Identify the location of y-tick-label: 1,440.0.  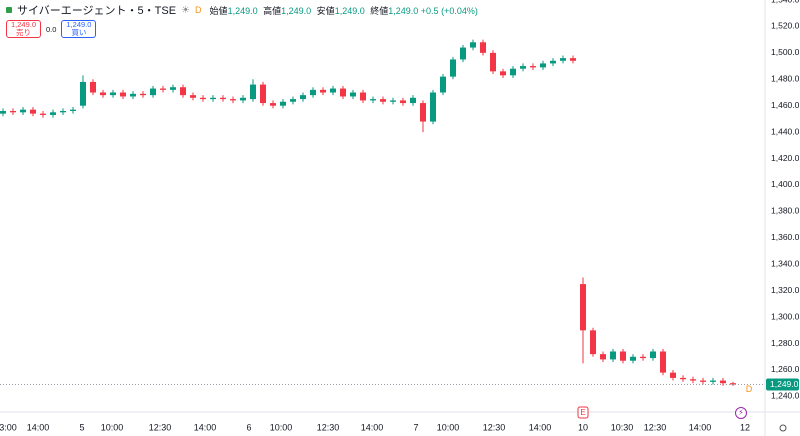
(785, 131).